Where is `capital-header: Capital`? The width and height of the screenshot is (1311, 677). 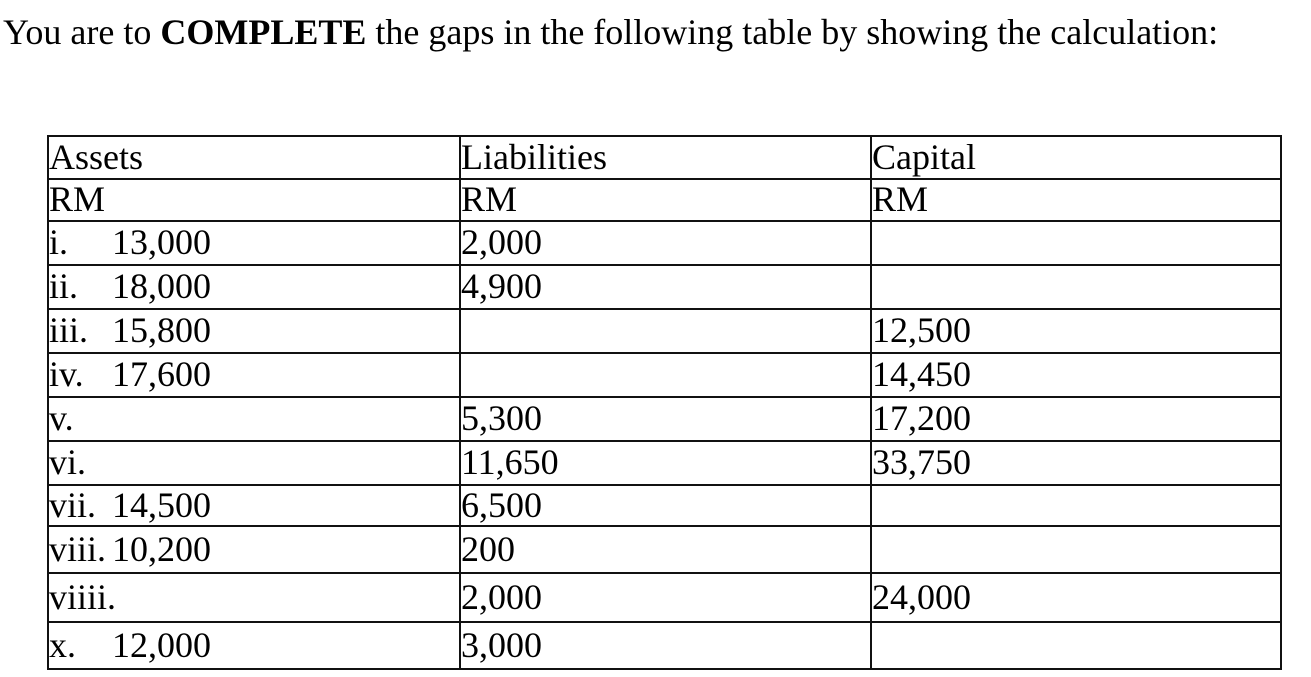
capital-header: Capital is located at coordinates (1076, 157).